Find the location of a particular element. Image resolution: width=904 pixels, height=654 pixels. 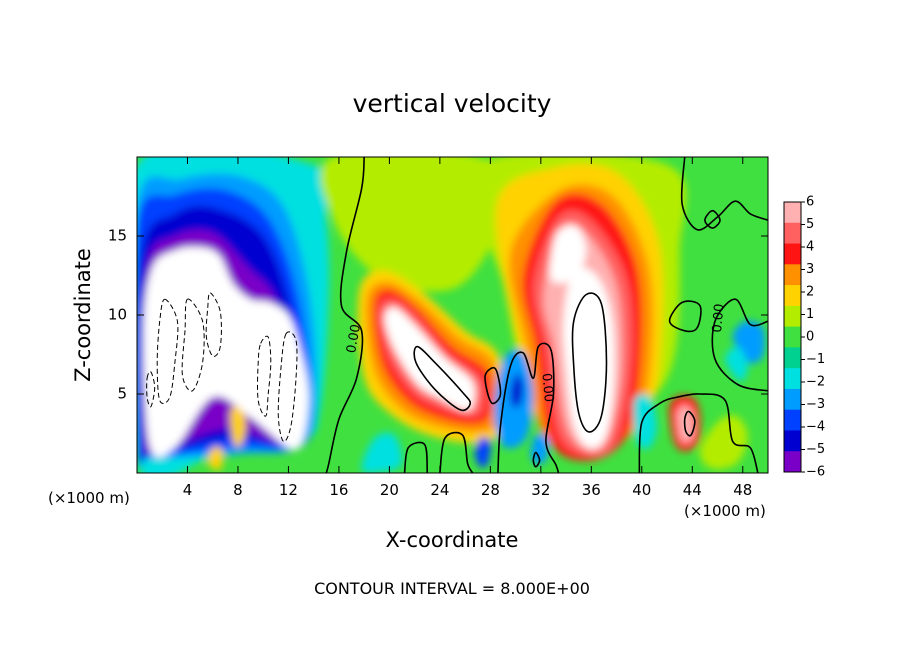

colorbar-label: 3 is located at coordinates (810, 269).